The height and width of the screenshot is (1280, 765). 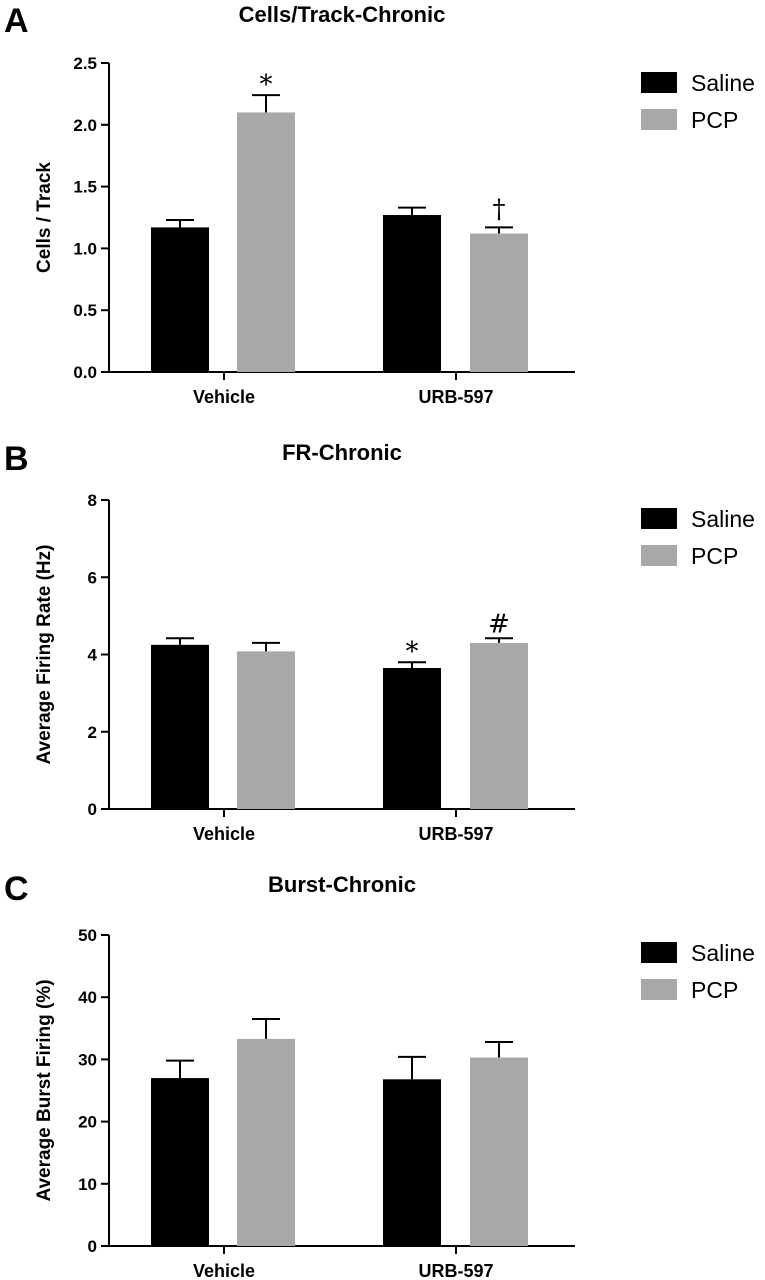 What do you see at coordinates (16, 459) in the screenshot?
I see `panel-letter: B` at bounding box center [16, 459].